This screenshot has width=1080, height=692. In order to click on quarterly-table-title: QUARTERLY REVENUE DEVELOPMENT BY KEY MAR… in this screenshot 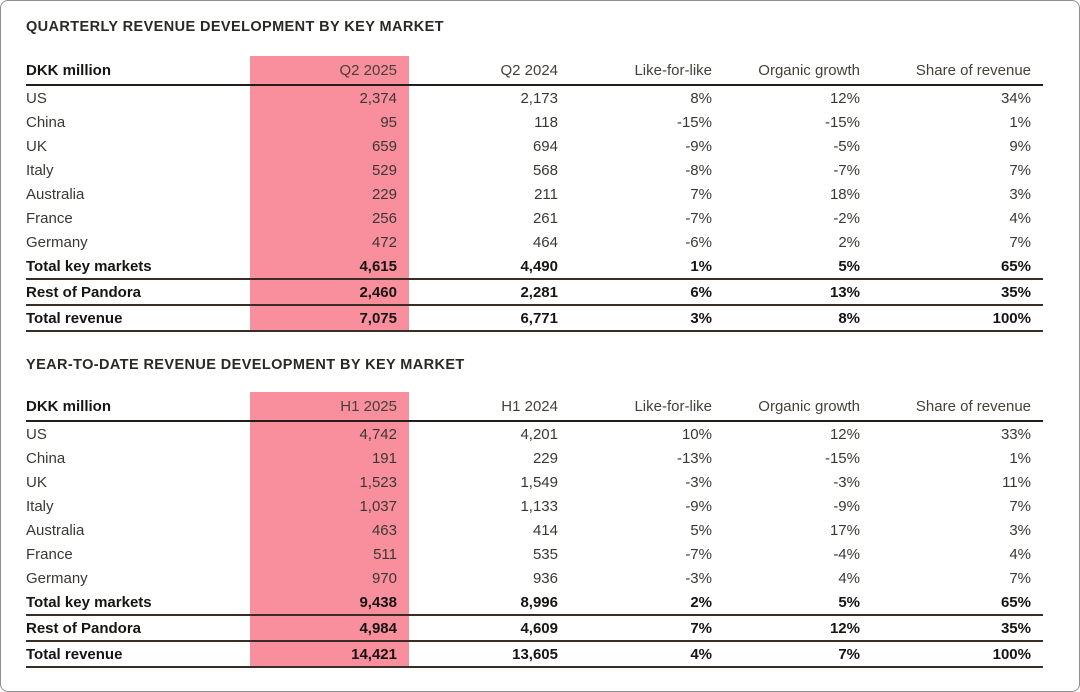, I will do `click(235, 27)`.